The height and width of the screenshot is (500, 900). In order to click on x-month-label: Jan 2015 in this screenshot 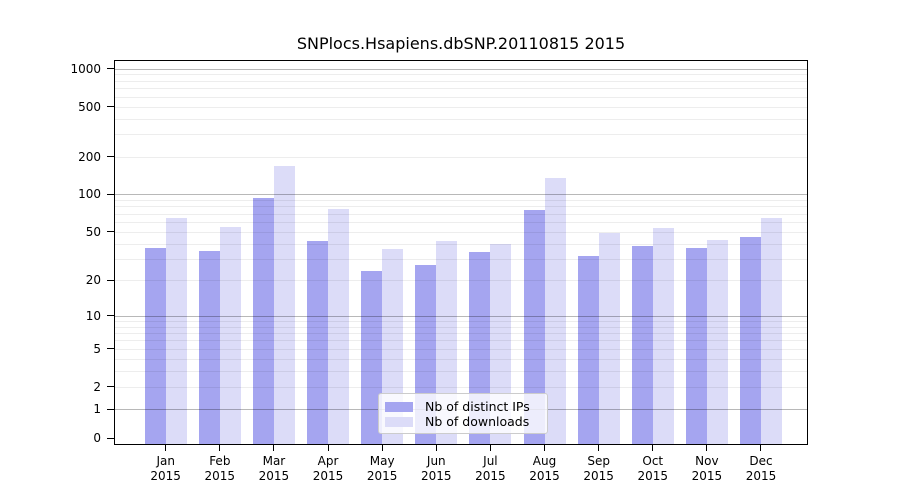, I will do `click(166, 469)`.